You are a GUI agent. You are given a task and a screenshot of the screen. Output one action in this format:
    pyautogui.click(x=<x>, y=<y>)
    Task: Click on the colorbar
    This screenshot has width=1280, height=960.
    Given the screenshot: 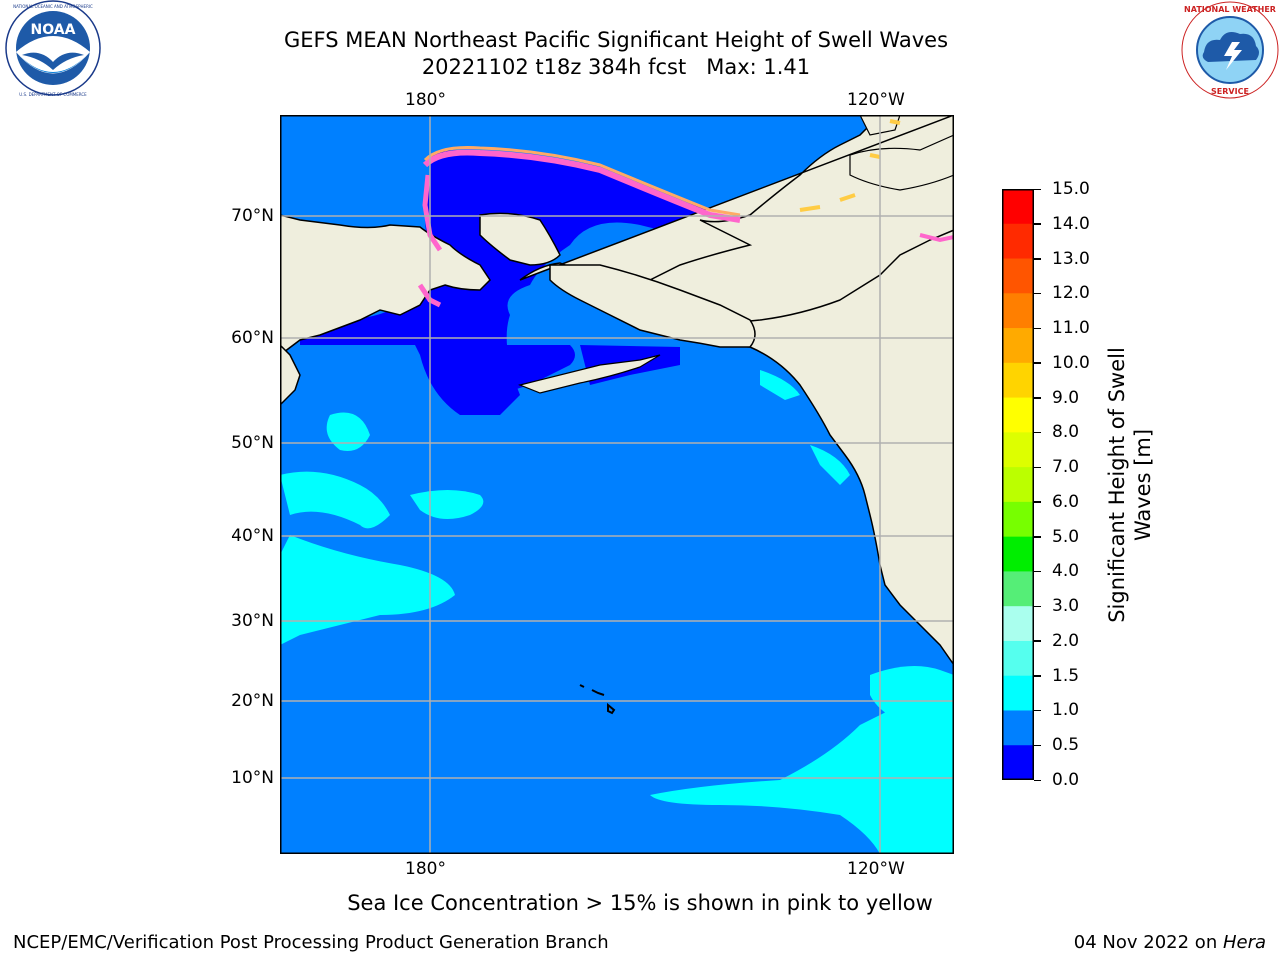 What is the action you would take?
    pyautogui.click(x=1018, y=484)
    